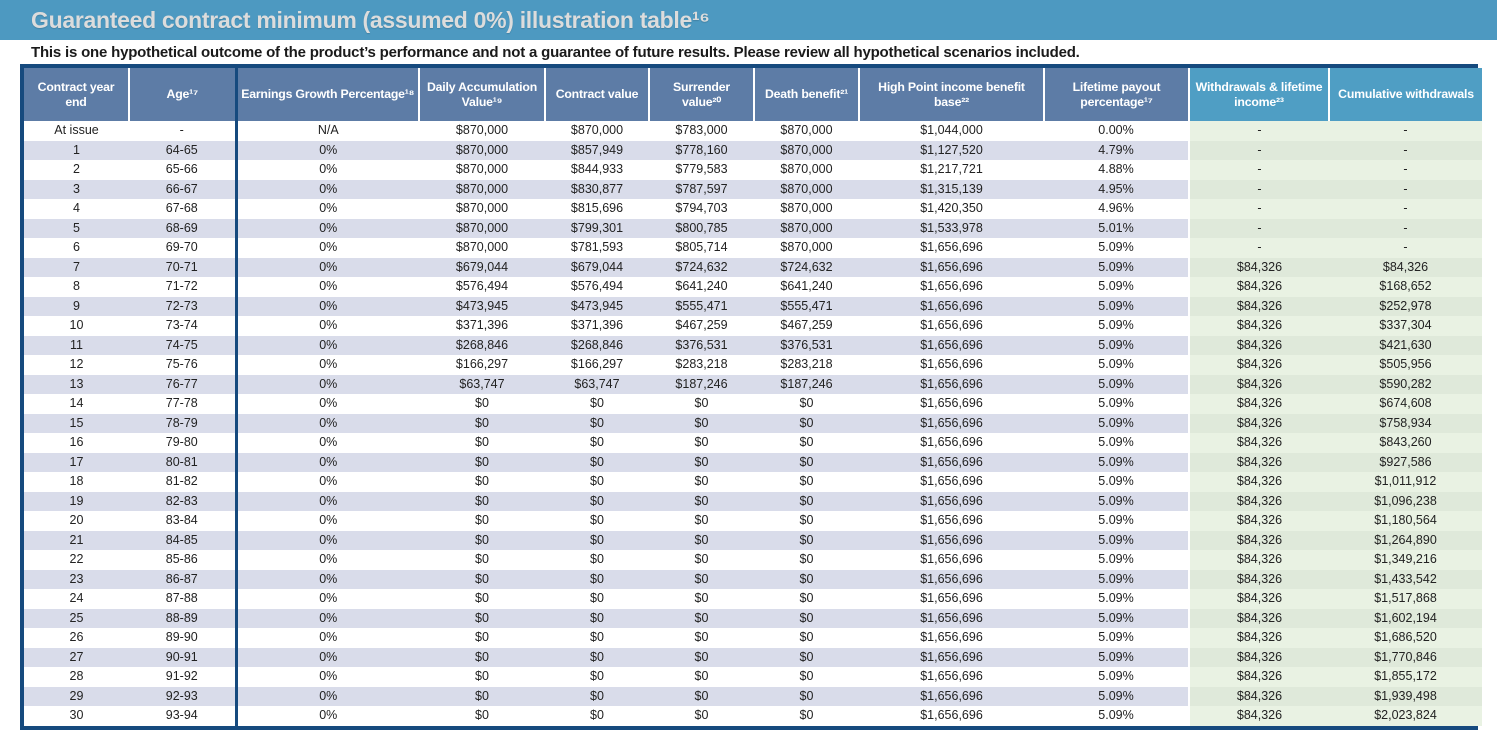  Describe the element at coordinates (597, 131) in the screenshot. I see `cell-contract-value: $870,000` at that location.